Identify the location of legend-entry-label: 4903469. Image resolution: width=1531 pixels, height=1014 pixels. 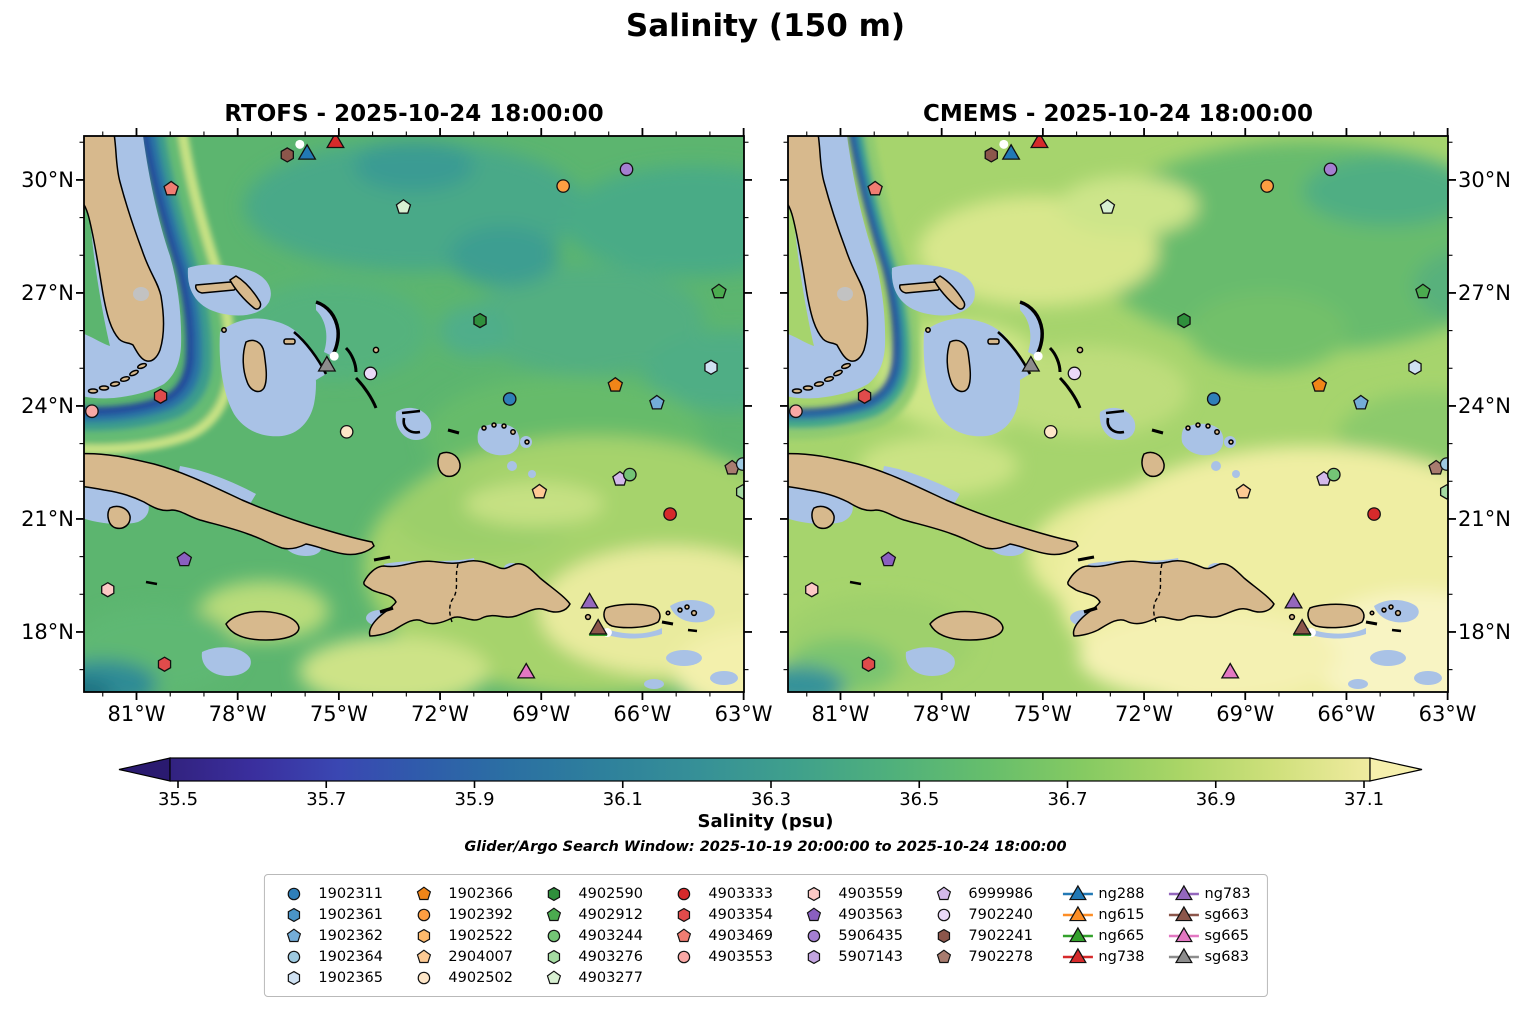
(740, 935).